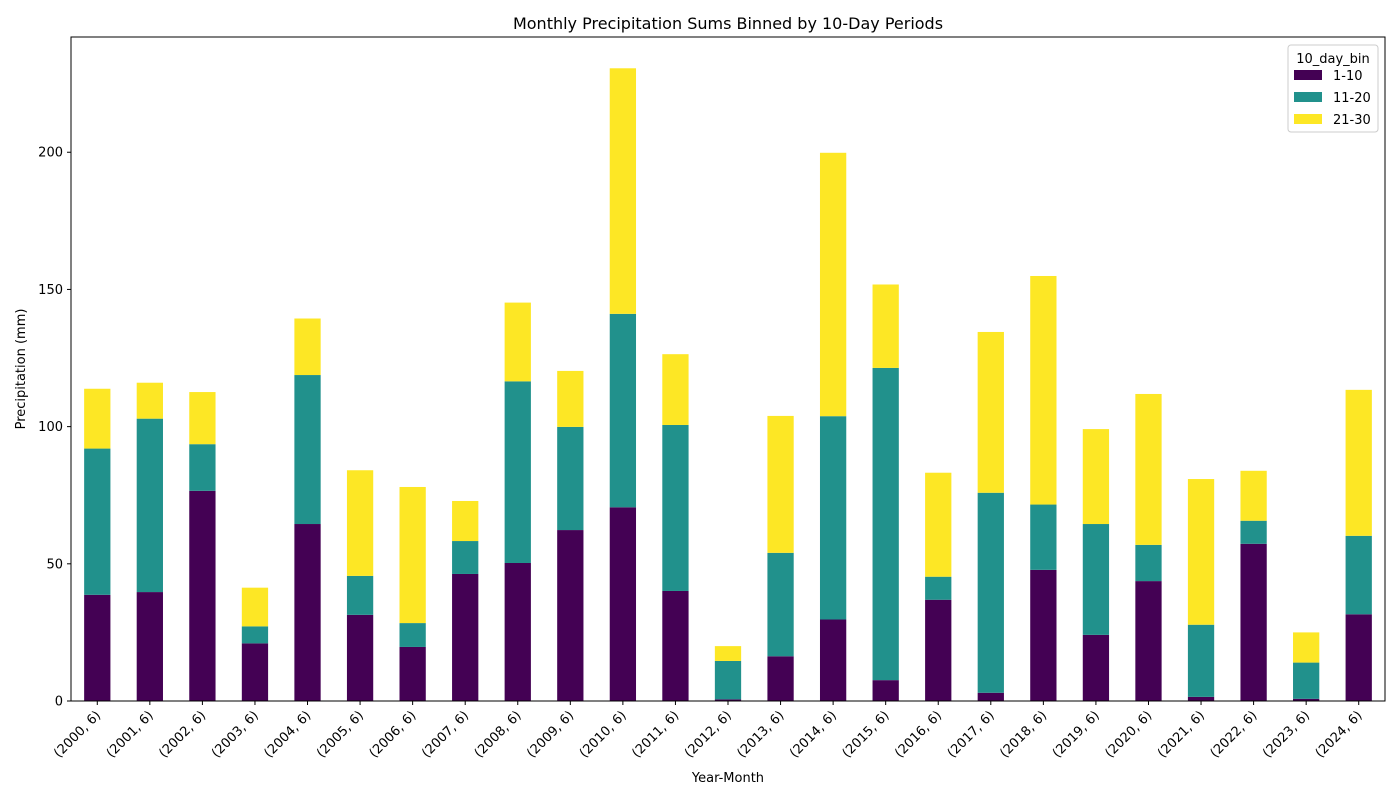  Describe the element at coordinates (54, 564) in the screenshot. I see `y-tick-label: 50` at that location.